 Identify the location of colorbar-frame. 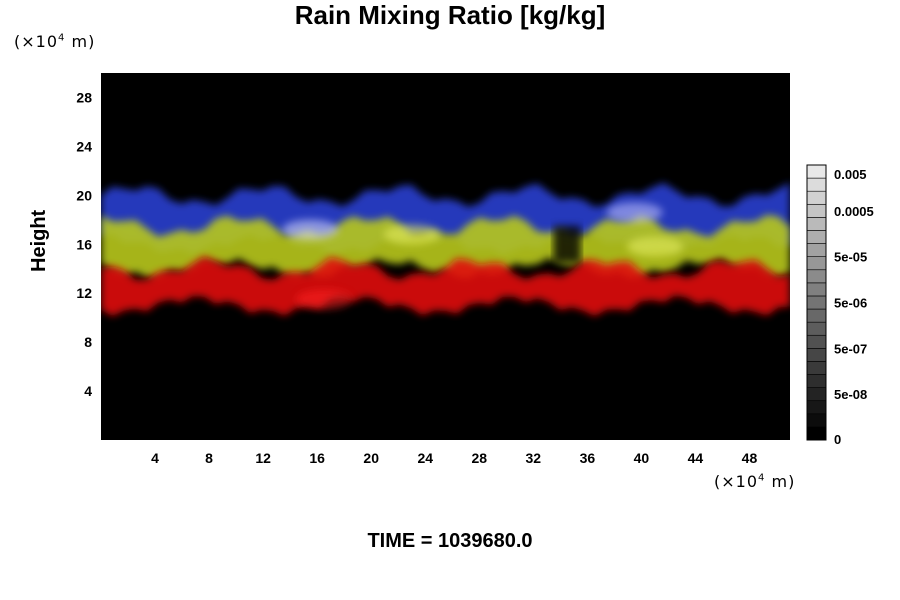
(816, 302).